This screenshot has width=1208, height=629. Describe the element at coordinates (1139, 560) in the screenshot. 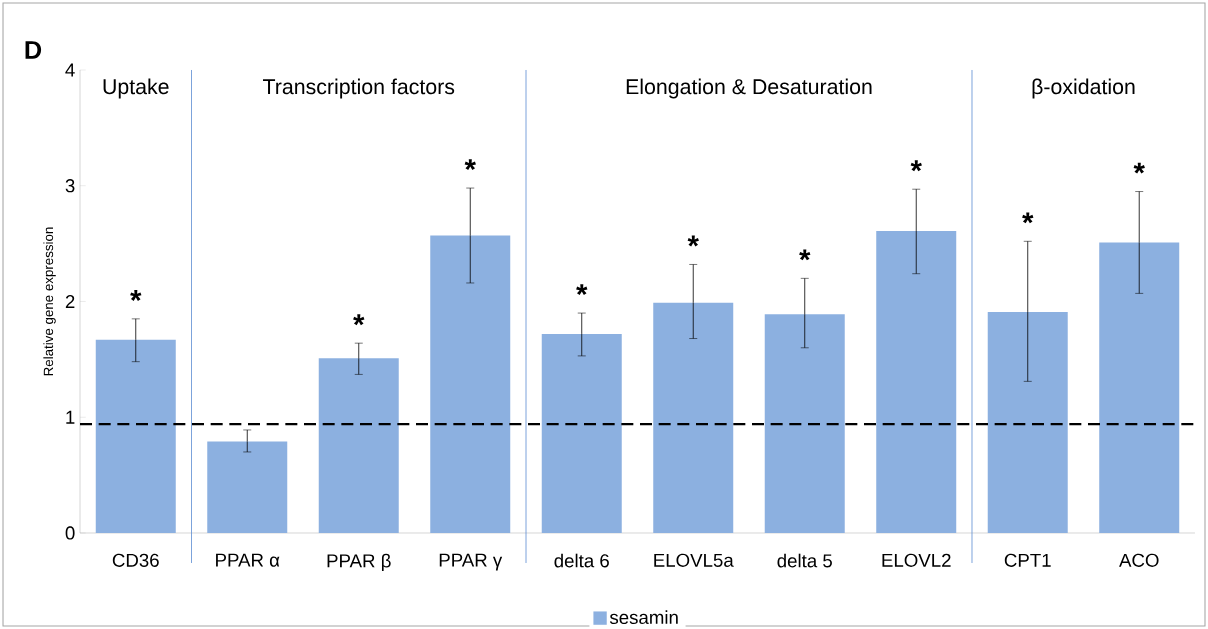

I see `x-tick-label: ACO` at that location.